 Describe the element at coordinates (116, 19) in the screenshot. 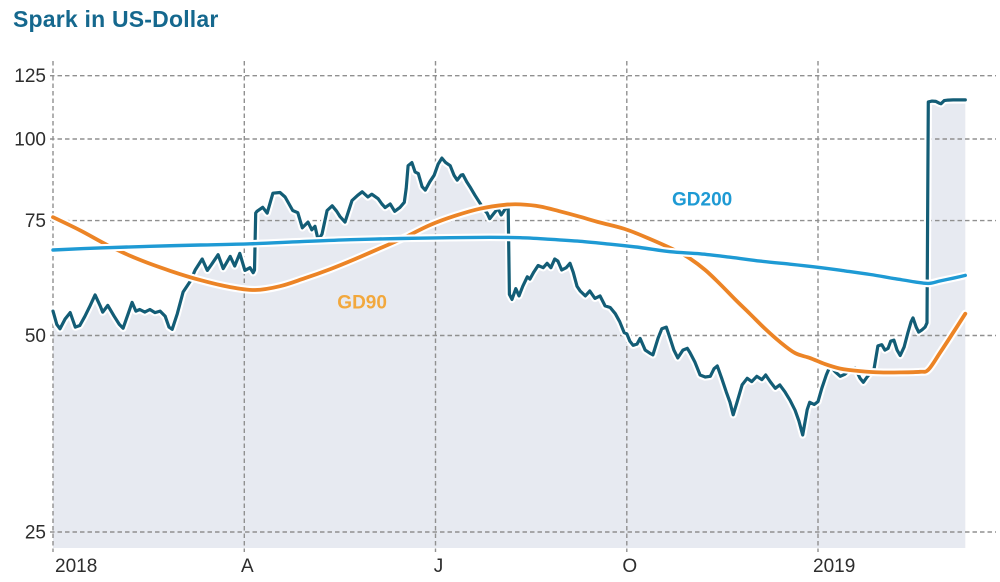

I see `chart-title: Spark in US-Dollar` at that location.